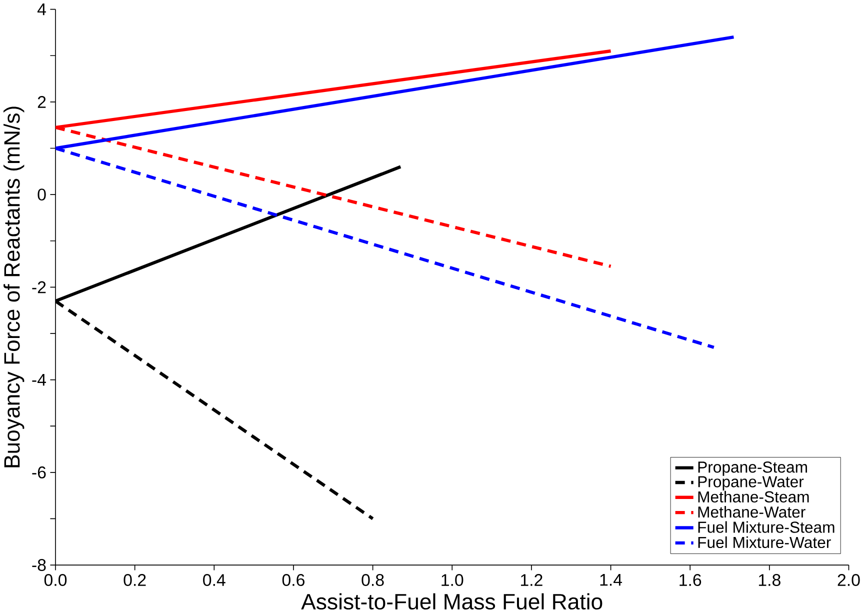 This screenshot has height=613, width=864. I want to click on legend-label: Methane-Steam, so click(753, 496).